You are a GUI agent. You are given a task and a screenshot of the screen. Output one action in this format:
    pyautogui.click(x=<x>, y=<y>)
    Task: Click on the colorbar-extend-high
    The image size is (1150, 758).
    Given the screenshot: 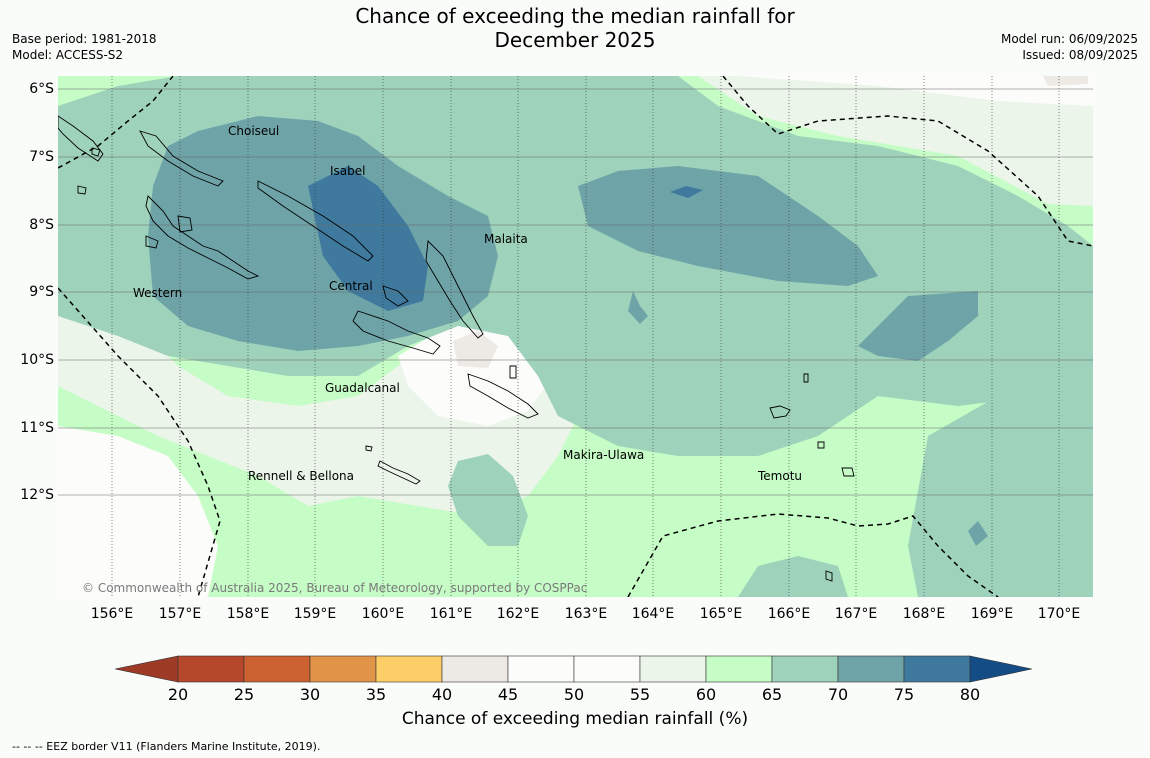 What is the action you would take?
    pyautogui.click(x=1001, y=669)
    